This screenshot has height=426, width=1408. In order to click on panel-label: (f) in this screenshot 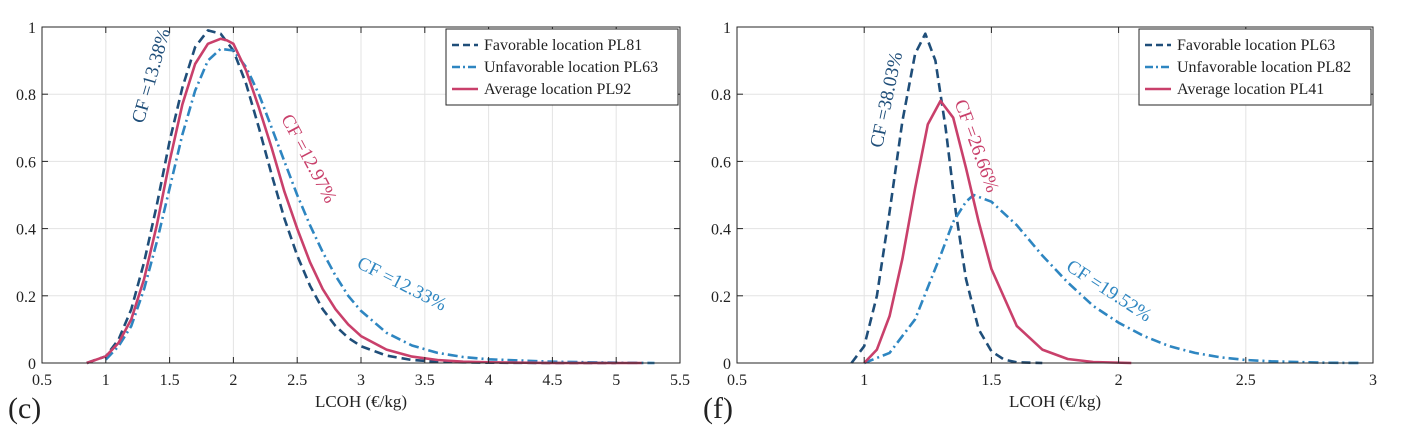, I will do `click(718, 408)`.